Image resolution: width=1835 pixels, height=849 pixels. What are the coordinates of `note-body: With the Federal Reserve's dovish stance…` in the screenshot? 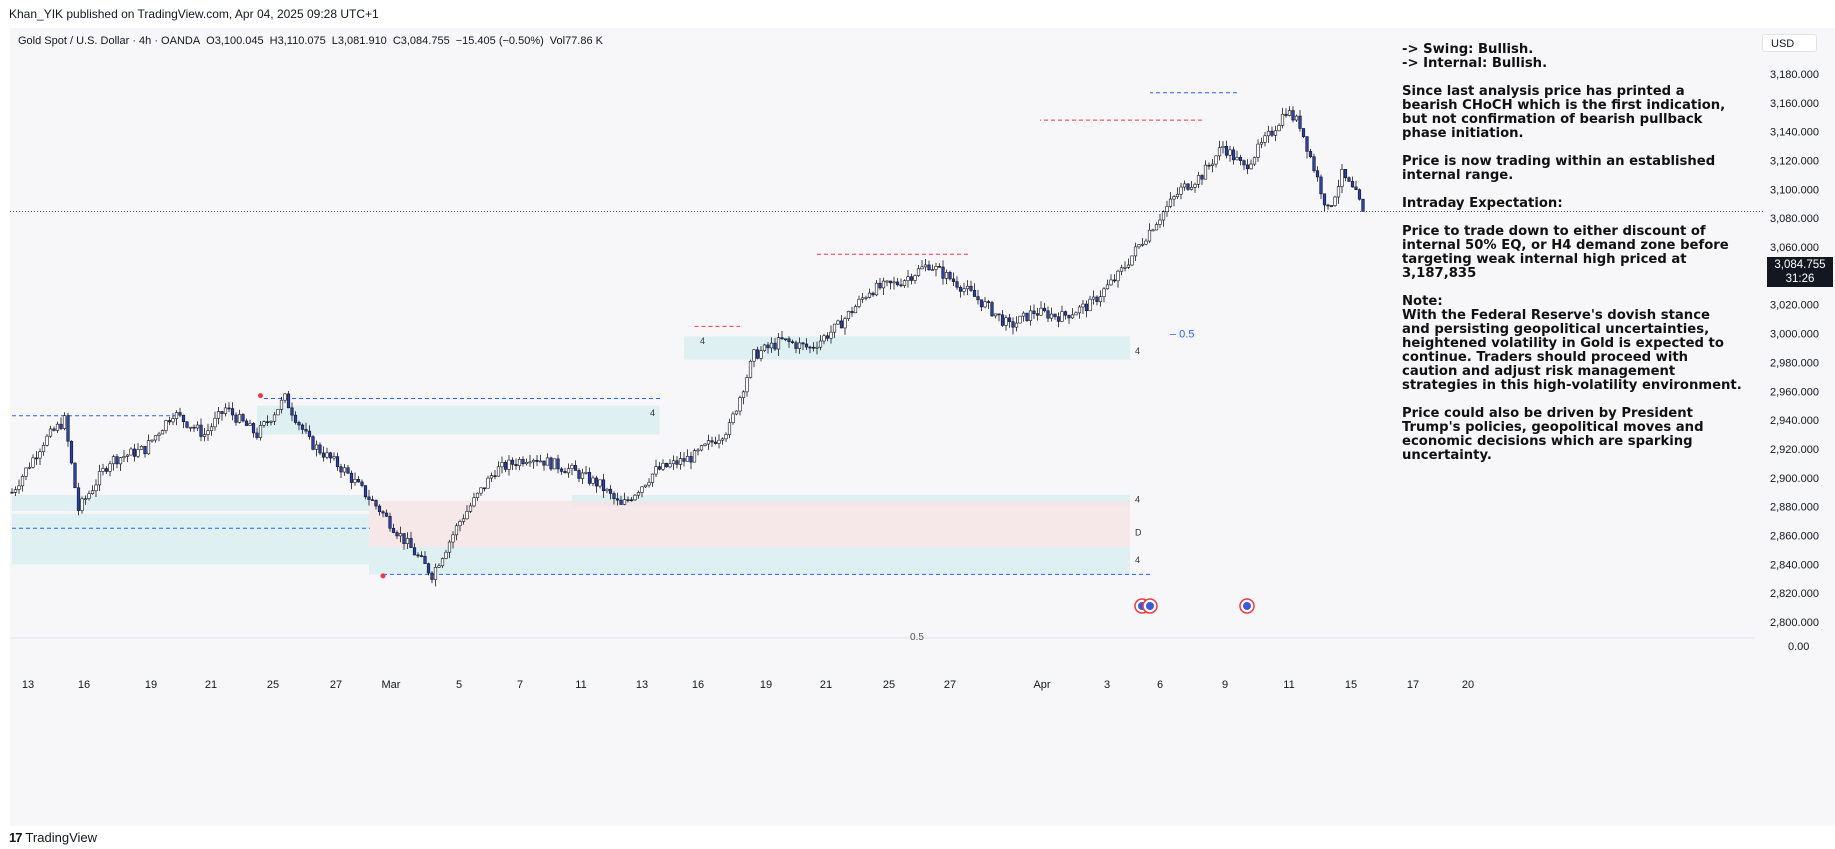 It's located at (1572, 350).